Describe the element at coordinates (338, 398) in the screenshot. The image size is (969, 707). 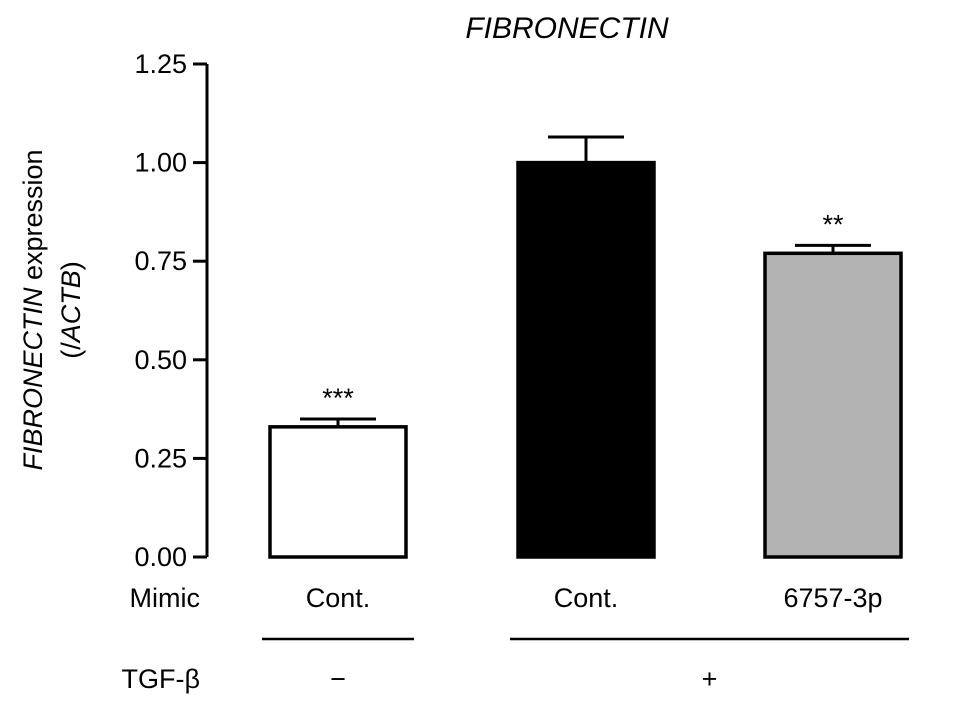
I see `significance-marker: ***` at that location.